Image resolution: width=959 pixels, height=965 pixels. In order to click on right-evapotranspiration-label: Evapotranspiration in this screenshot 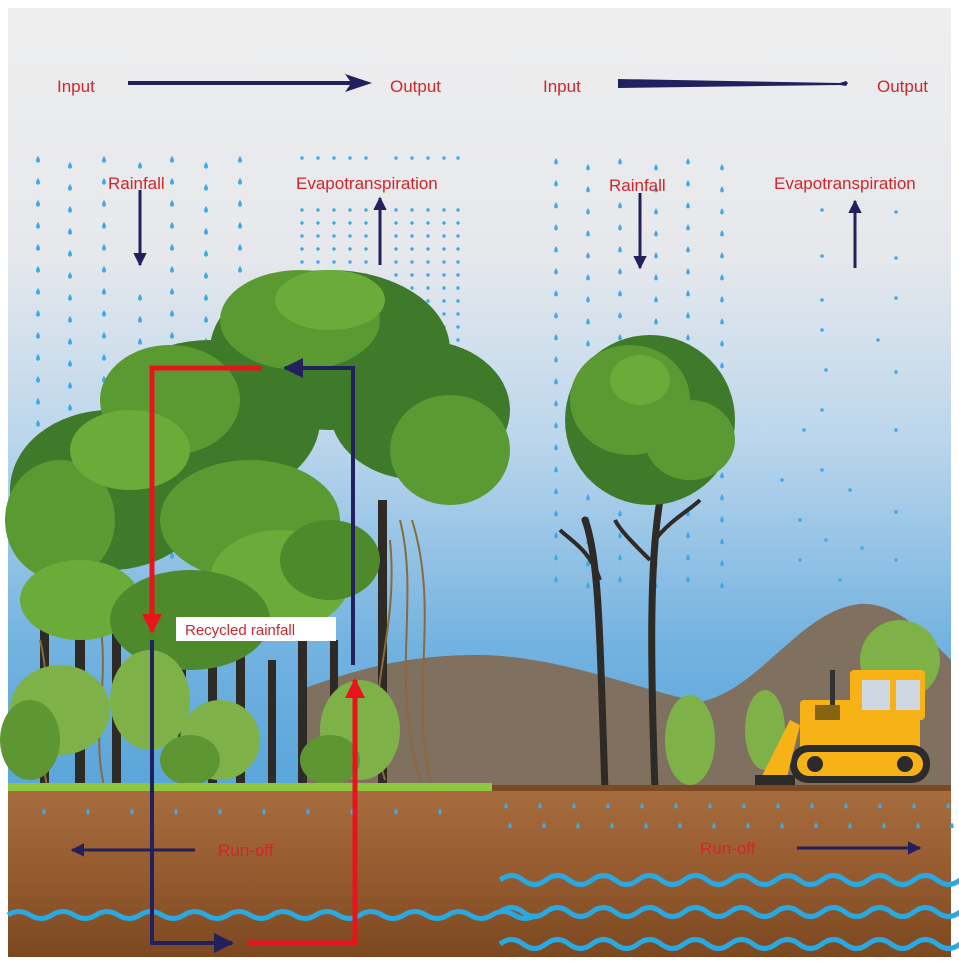, I will do `click(845, 183)`.